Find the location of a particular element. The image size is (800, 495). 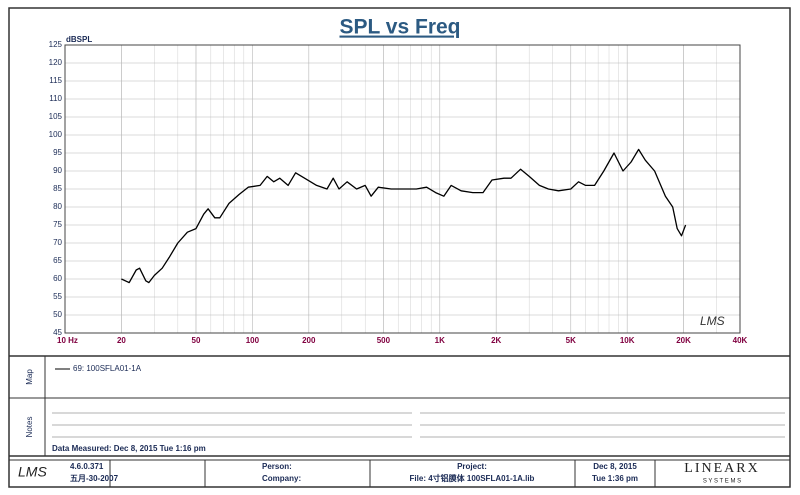

file: File: 4寸铝膜体 100SFLA01-1A.lib is located at coordinates (472, 478).